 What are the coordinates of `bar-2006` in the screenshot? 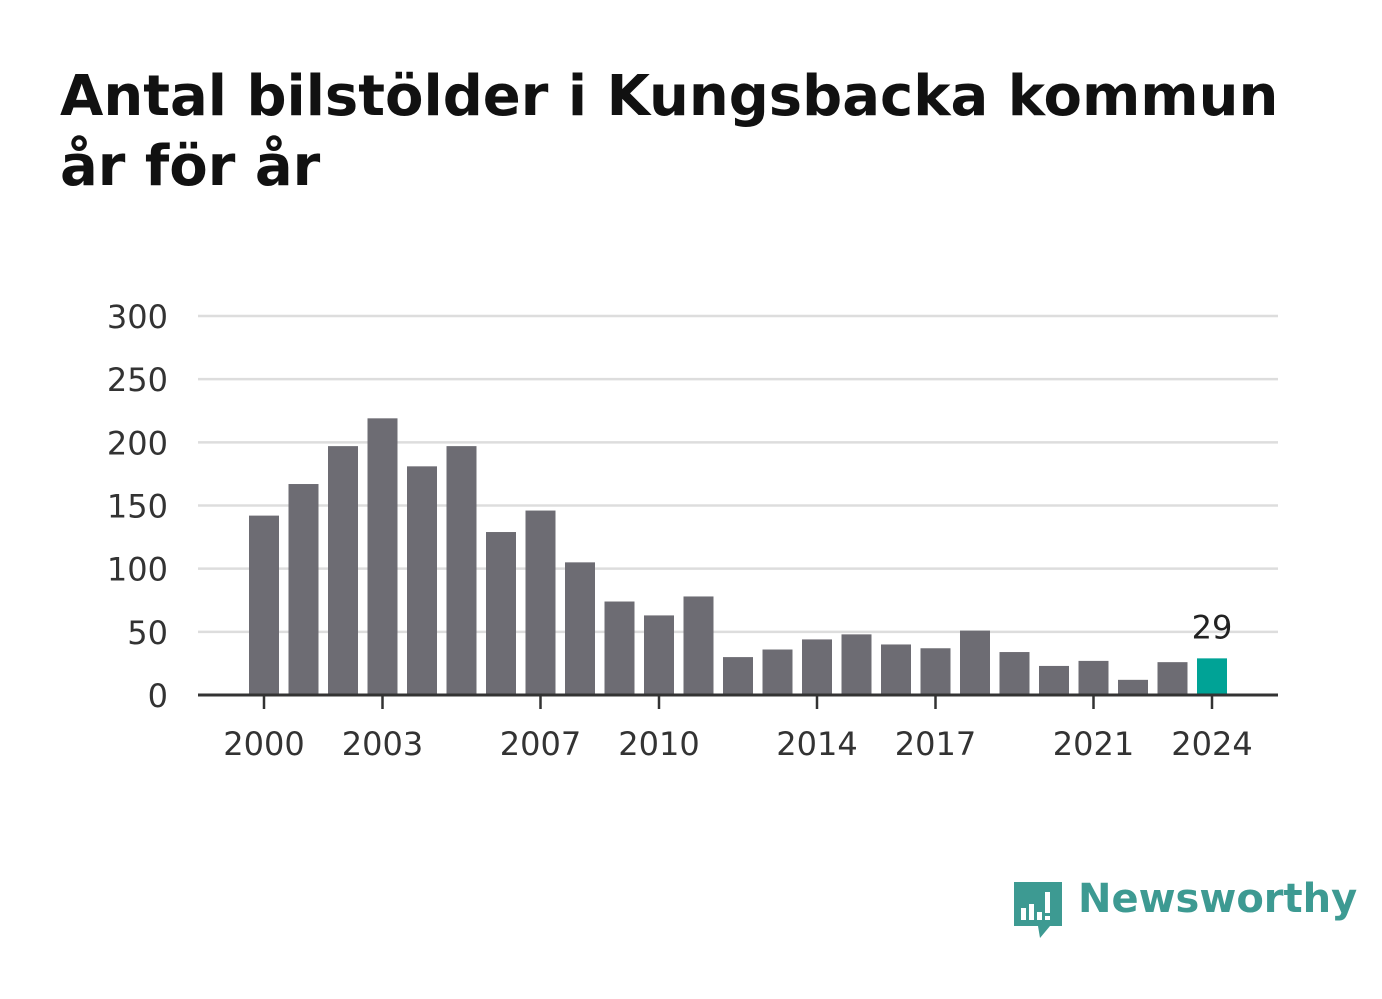 It's located at (501, 613).